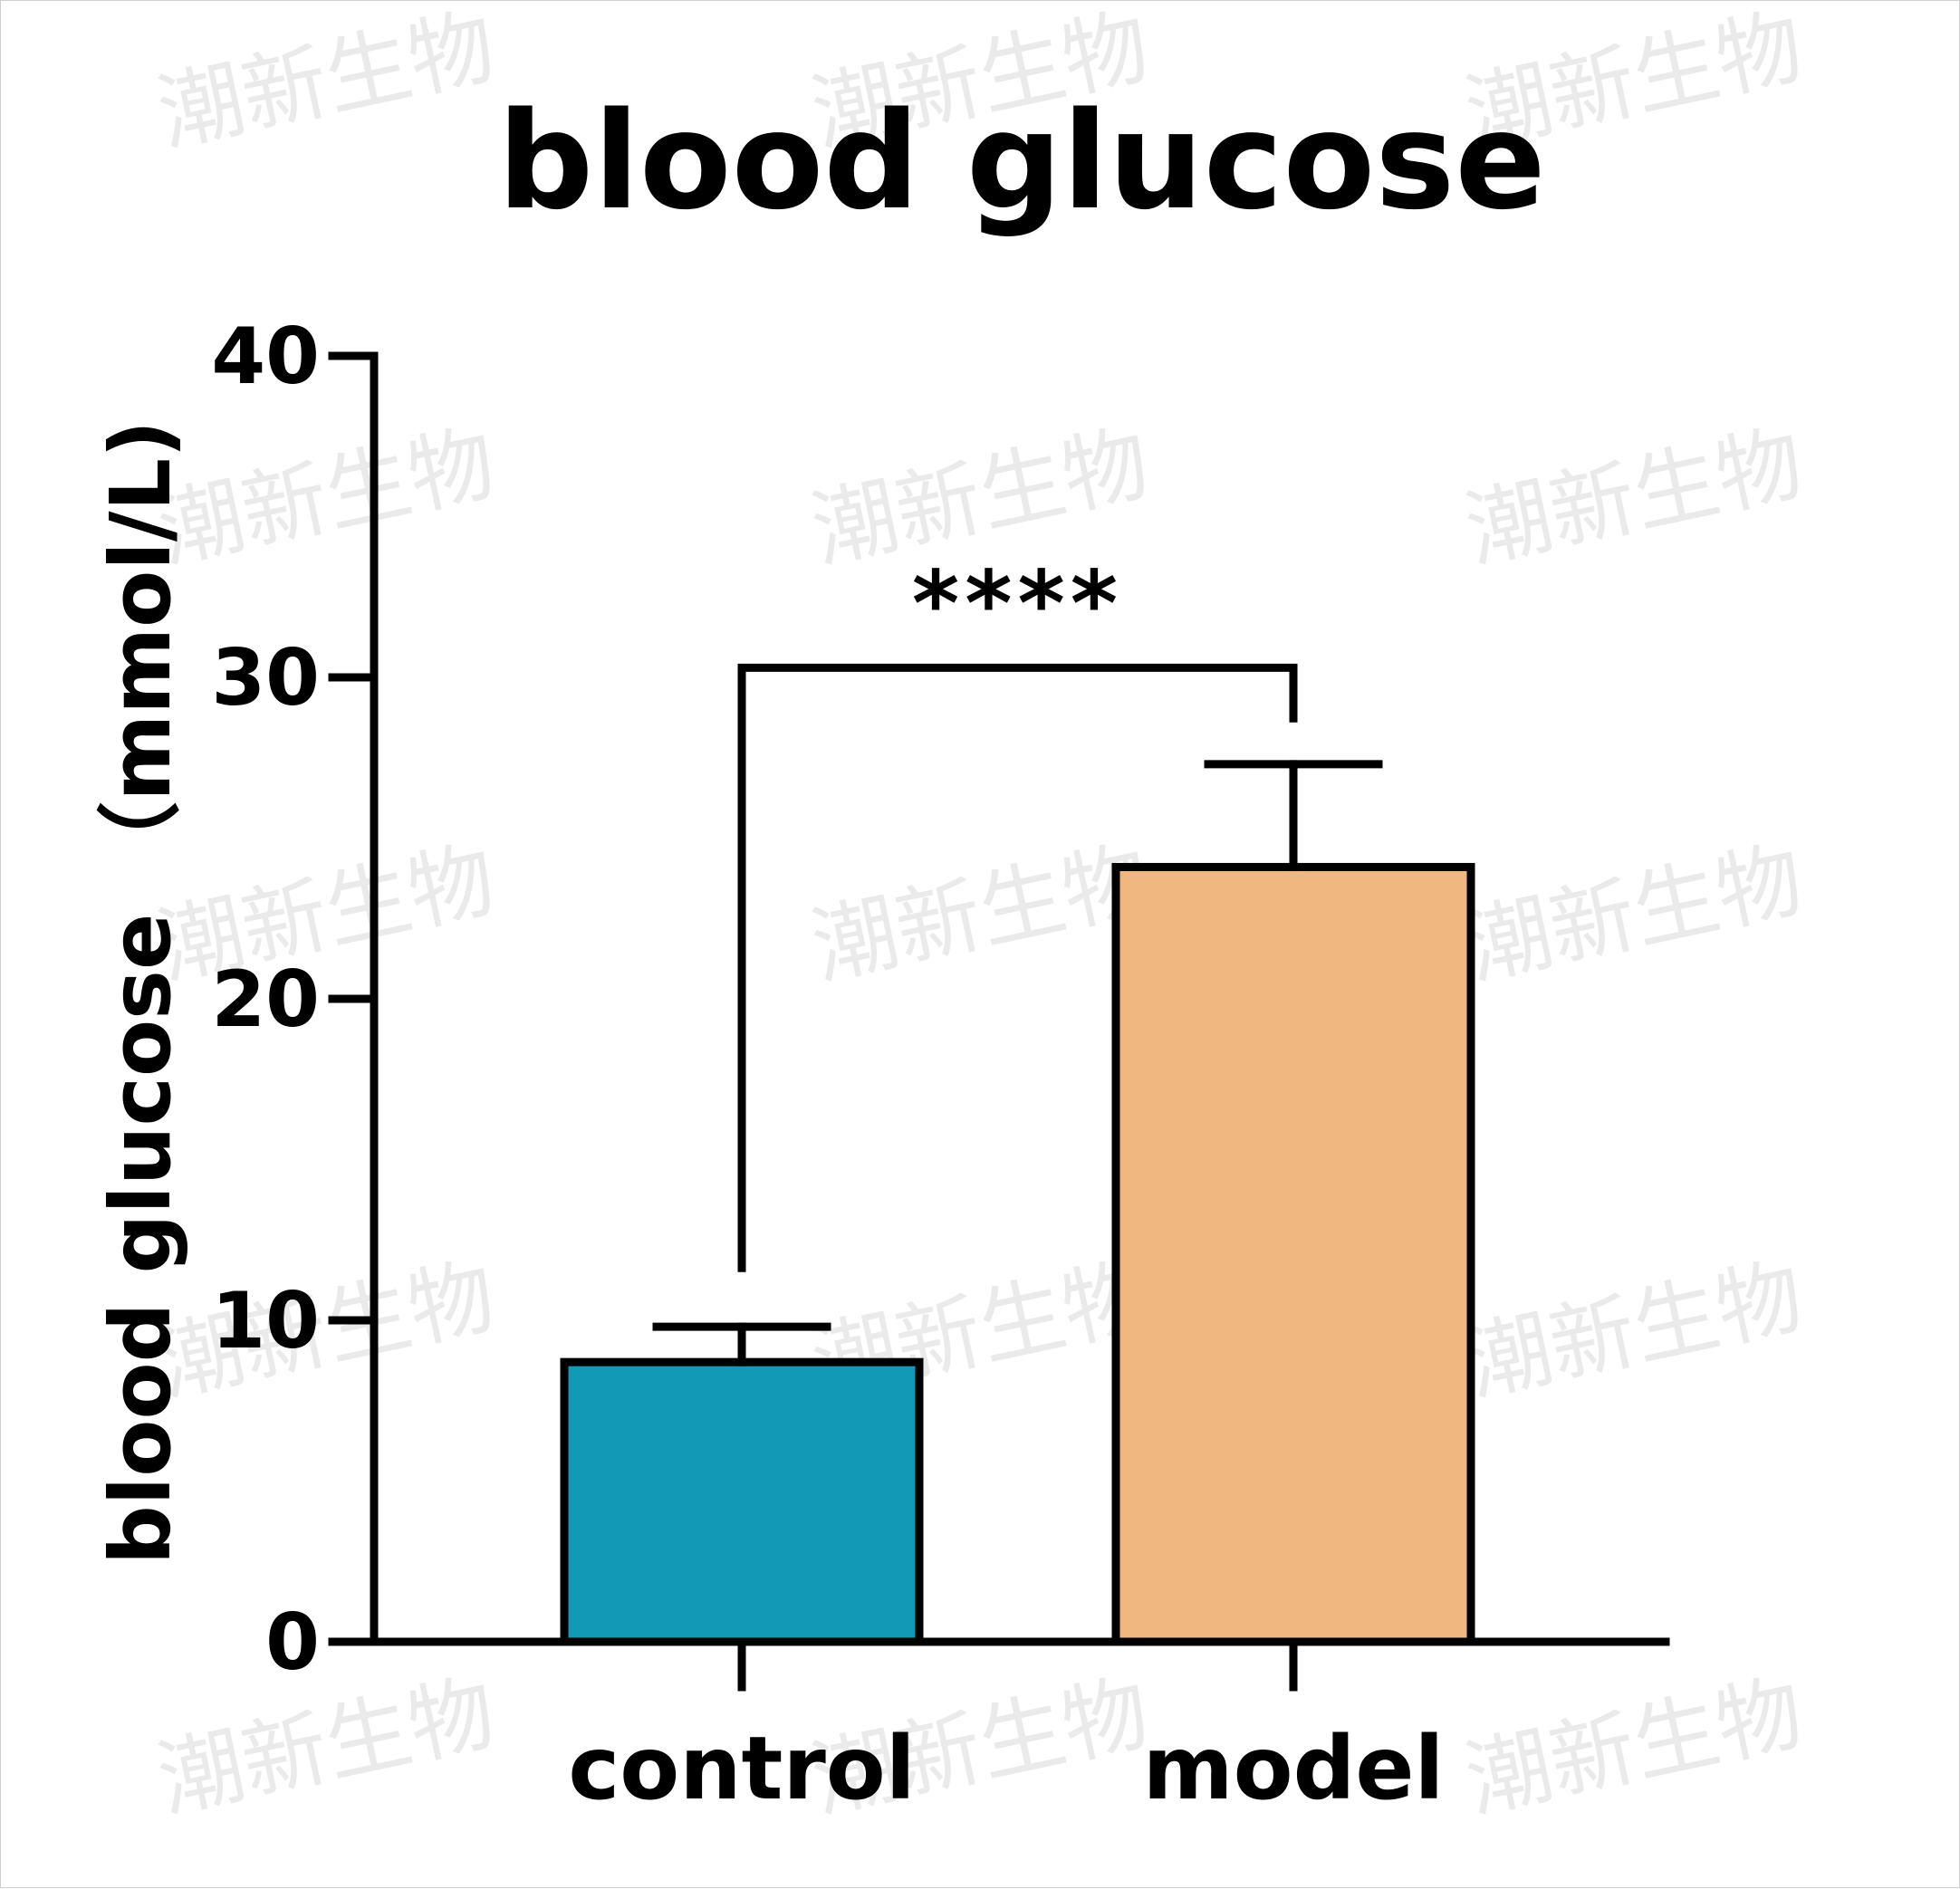 This screenshot has width=1960, height=1889. I want to click on significance-label: ****, so click(1017, 604).